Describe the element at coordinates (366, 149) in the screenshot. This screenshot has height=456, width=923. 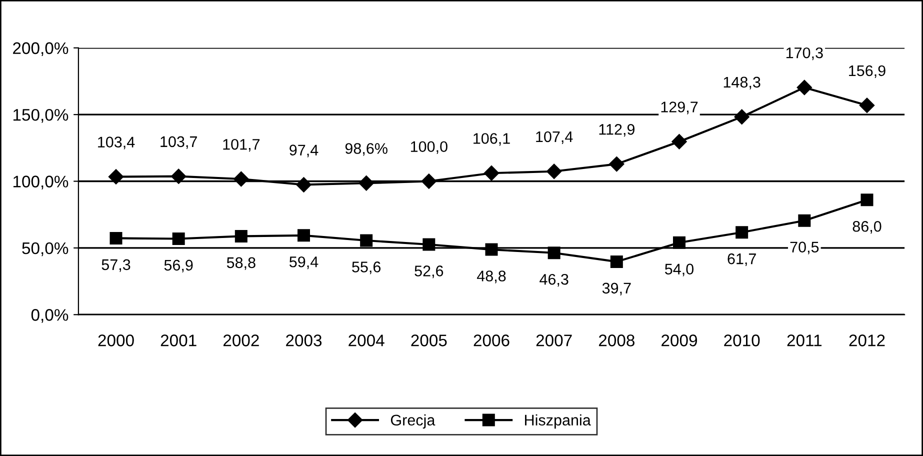
I see `data-label: 98,6%` at that location.